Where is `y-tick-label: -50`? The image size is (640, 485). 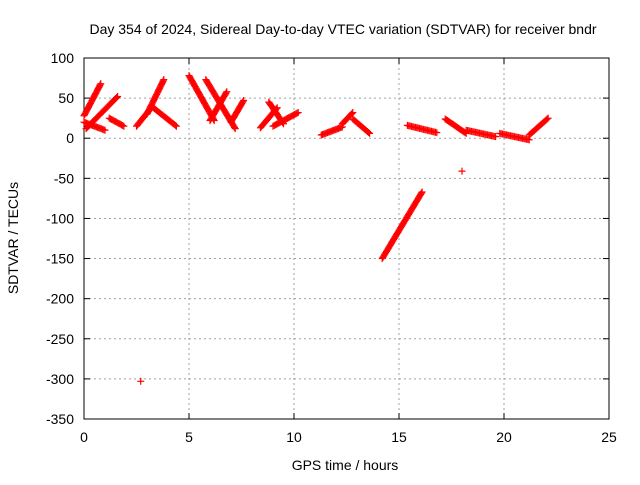 y-tick-label: -50 is located at coordinates (64, 178).